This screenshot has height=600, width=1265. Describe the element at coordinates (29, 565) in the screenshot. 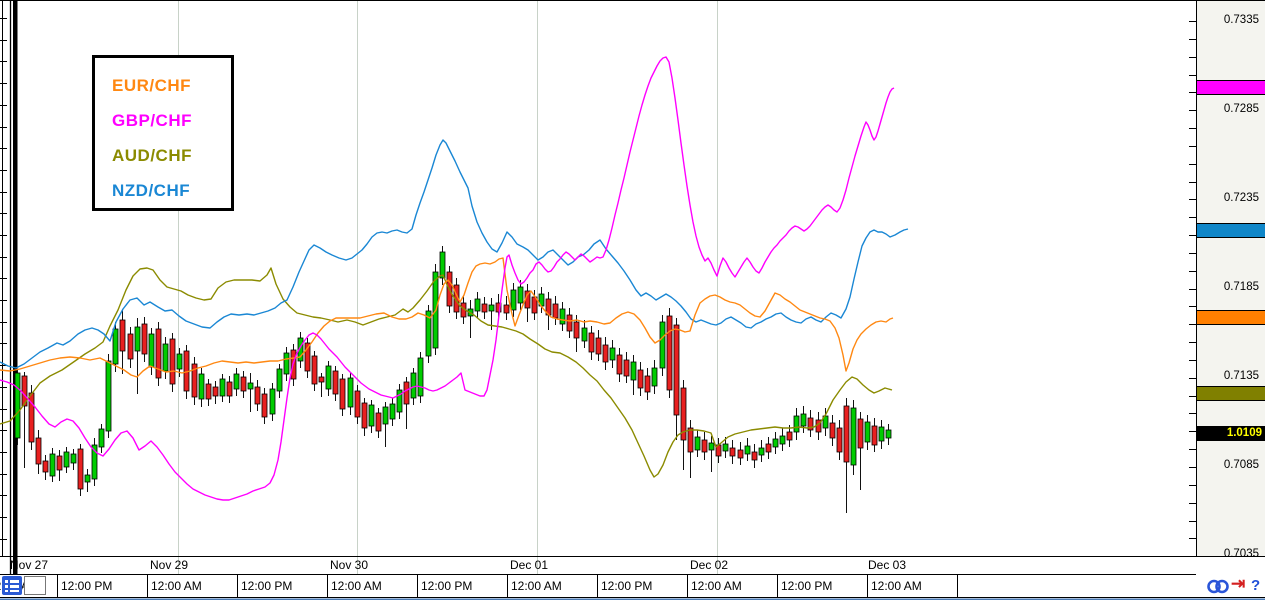

I see `date-axis-label: Nov 27` at that location.